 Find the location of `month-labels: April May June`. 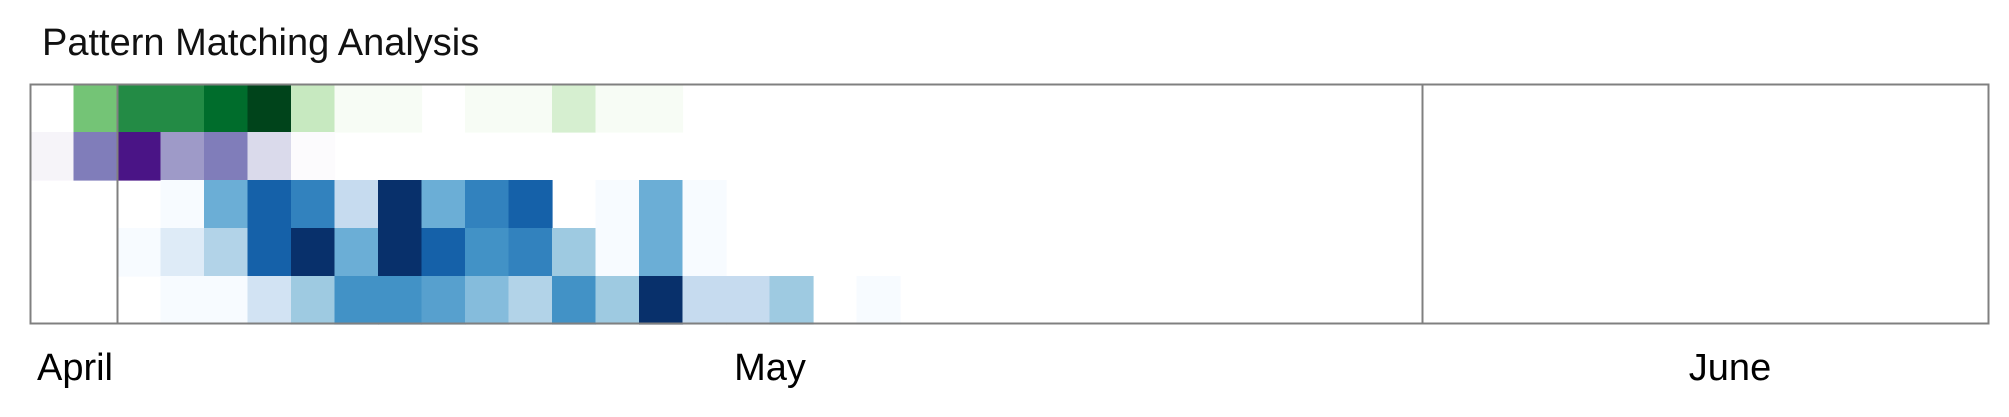

month-labels: April May June is located at coordinates (904, 368).